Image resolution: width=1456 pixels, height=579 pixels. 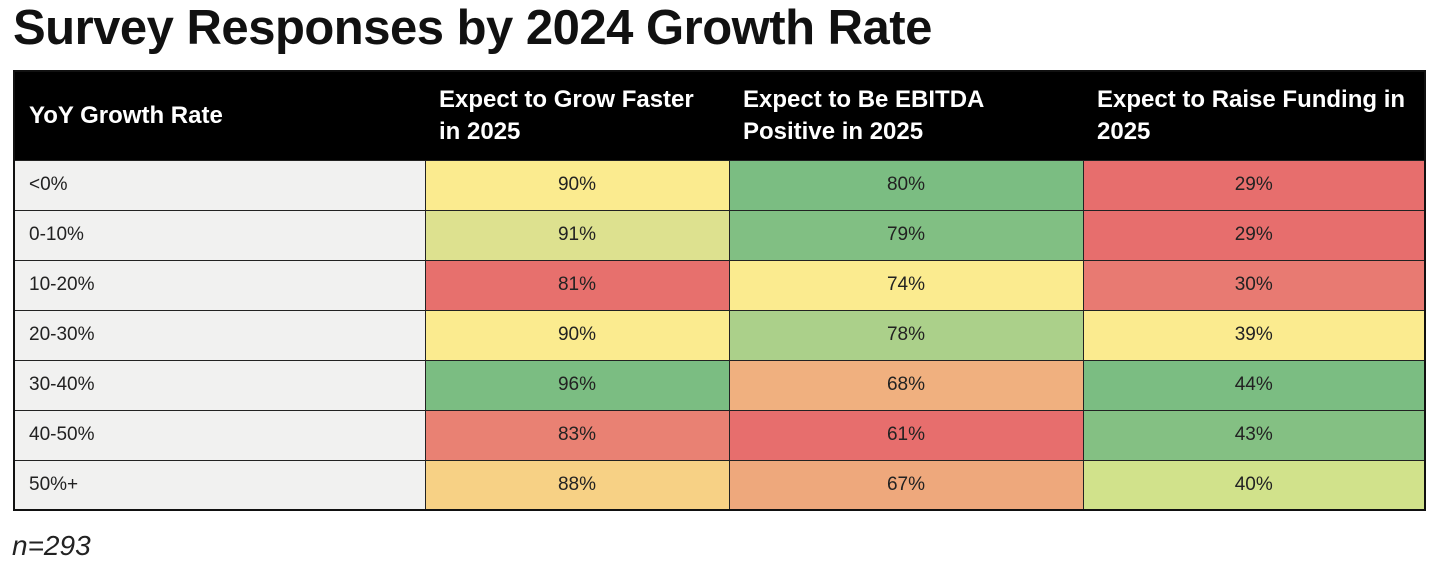 What do you see at coordinates (576, 234) in the screenshot?
I see `heat-cell: 91%` at bounding box center [576, 234].